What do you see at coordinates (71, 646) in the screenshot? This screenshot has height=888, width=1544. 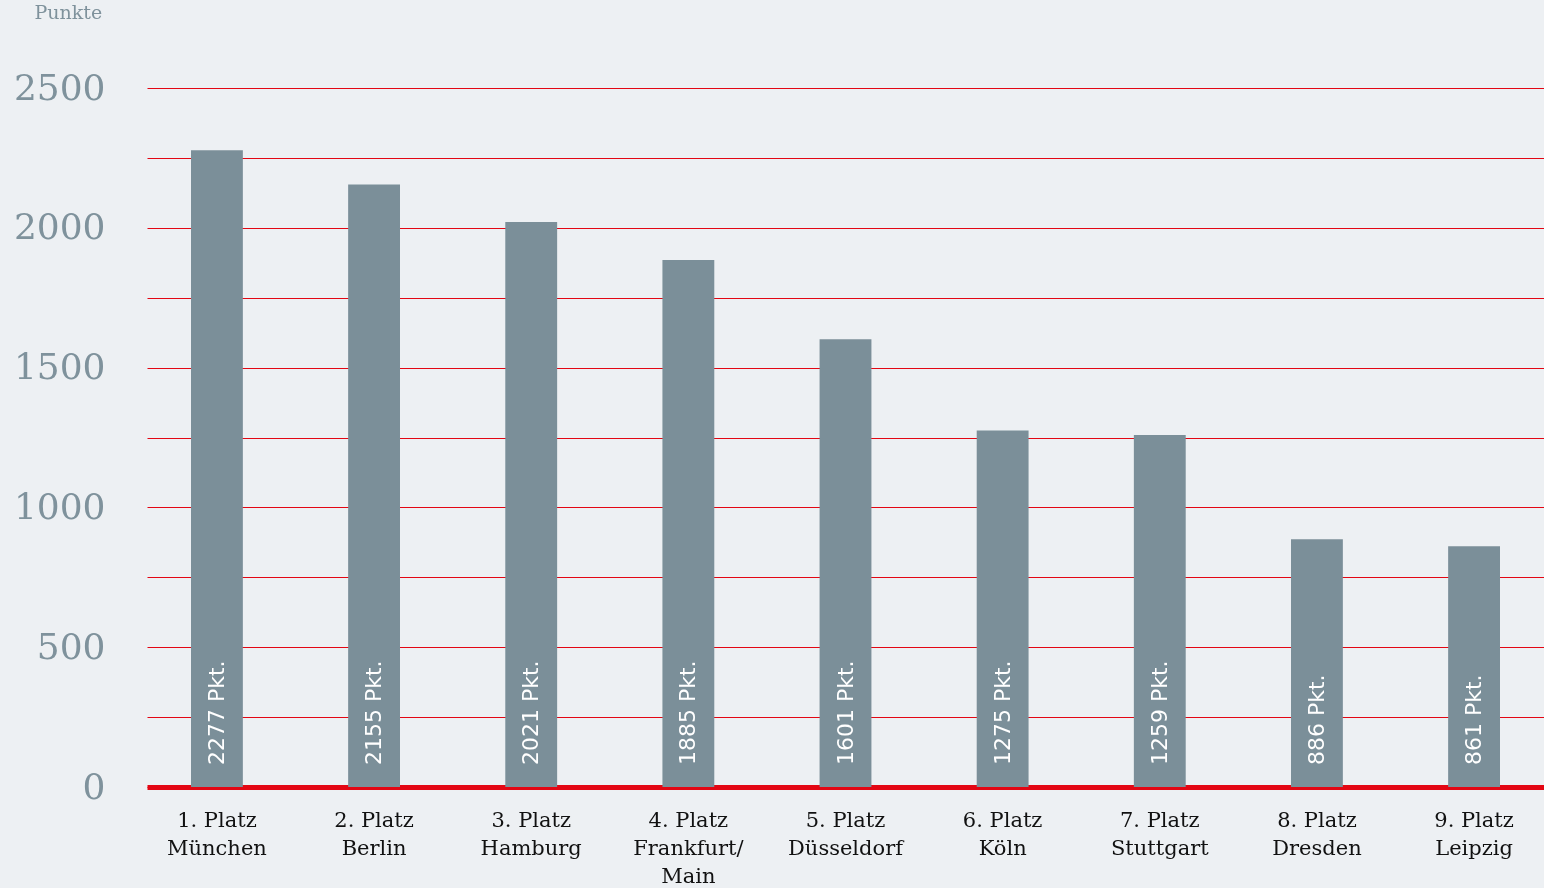 I see `y-tick-label: 500` at bounding box center [71, 646].